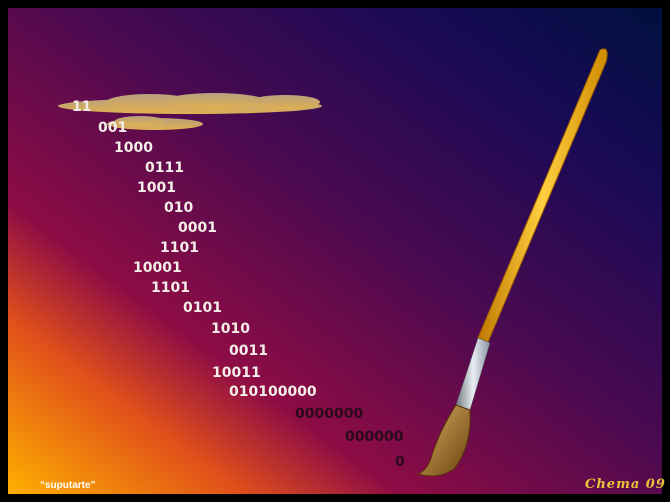 Image resolution: width=670 pixels, height=502 pixels. I want to click on binary-line: 10001, so click(157, 268).